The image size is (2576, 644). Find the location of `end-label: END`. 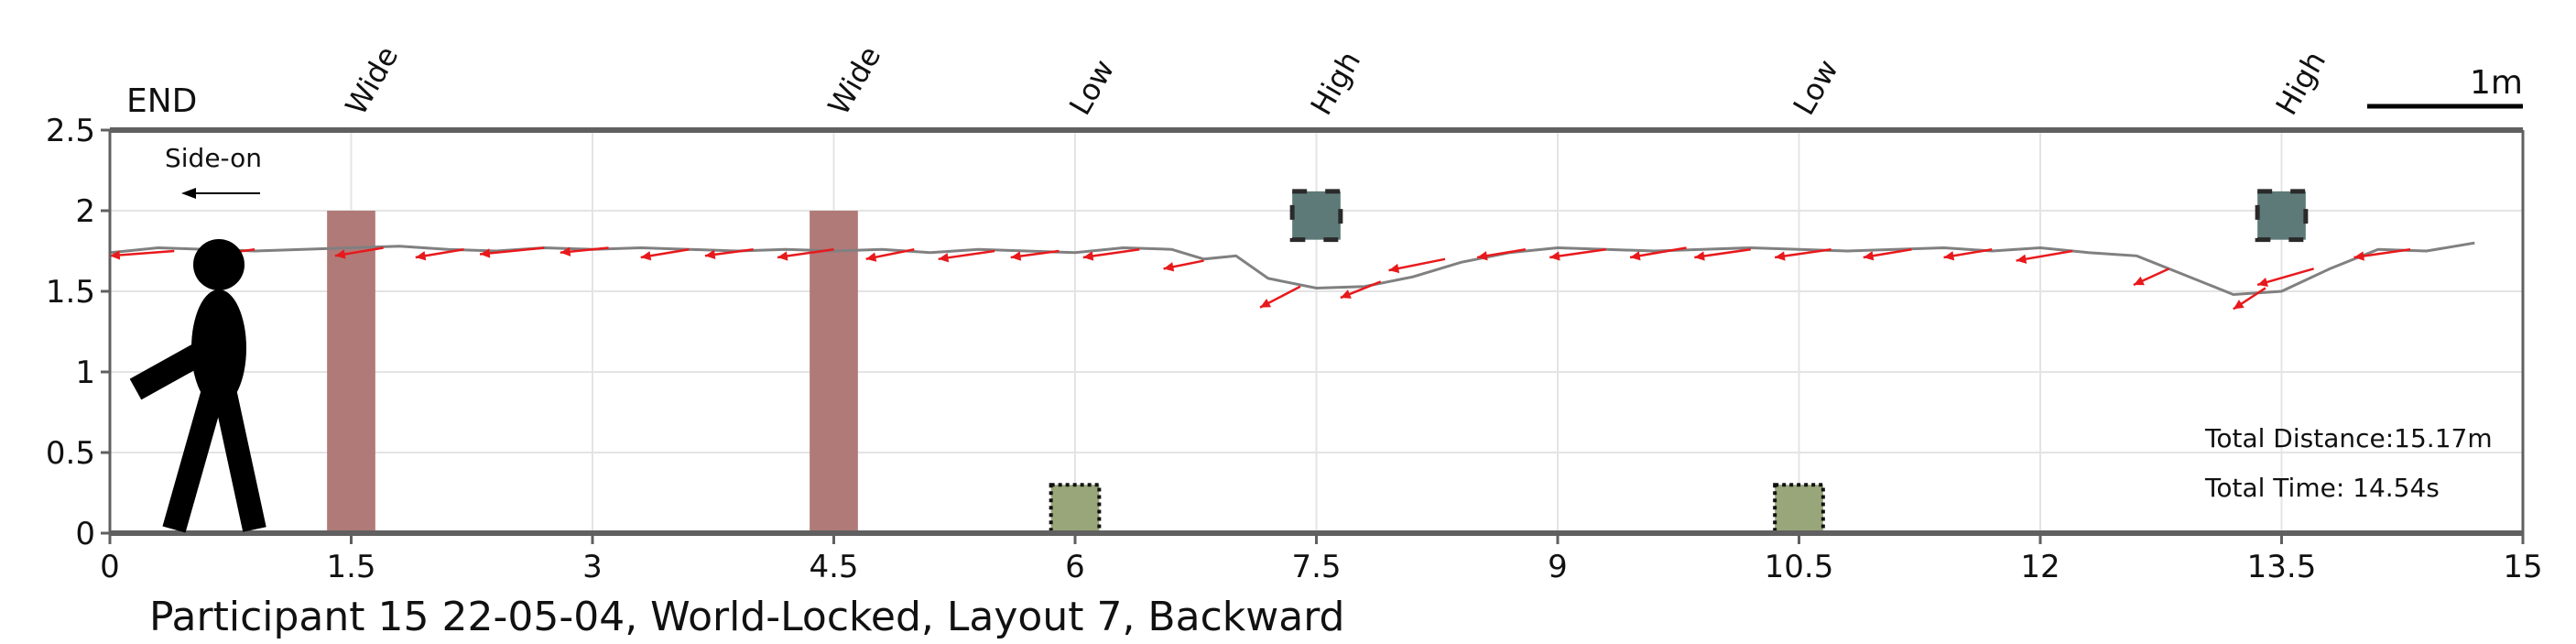

end-label: END is located at coordinates (161, 101).